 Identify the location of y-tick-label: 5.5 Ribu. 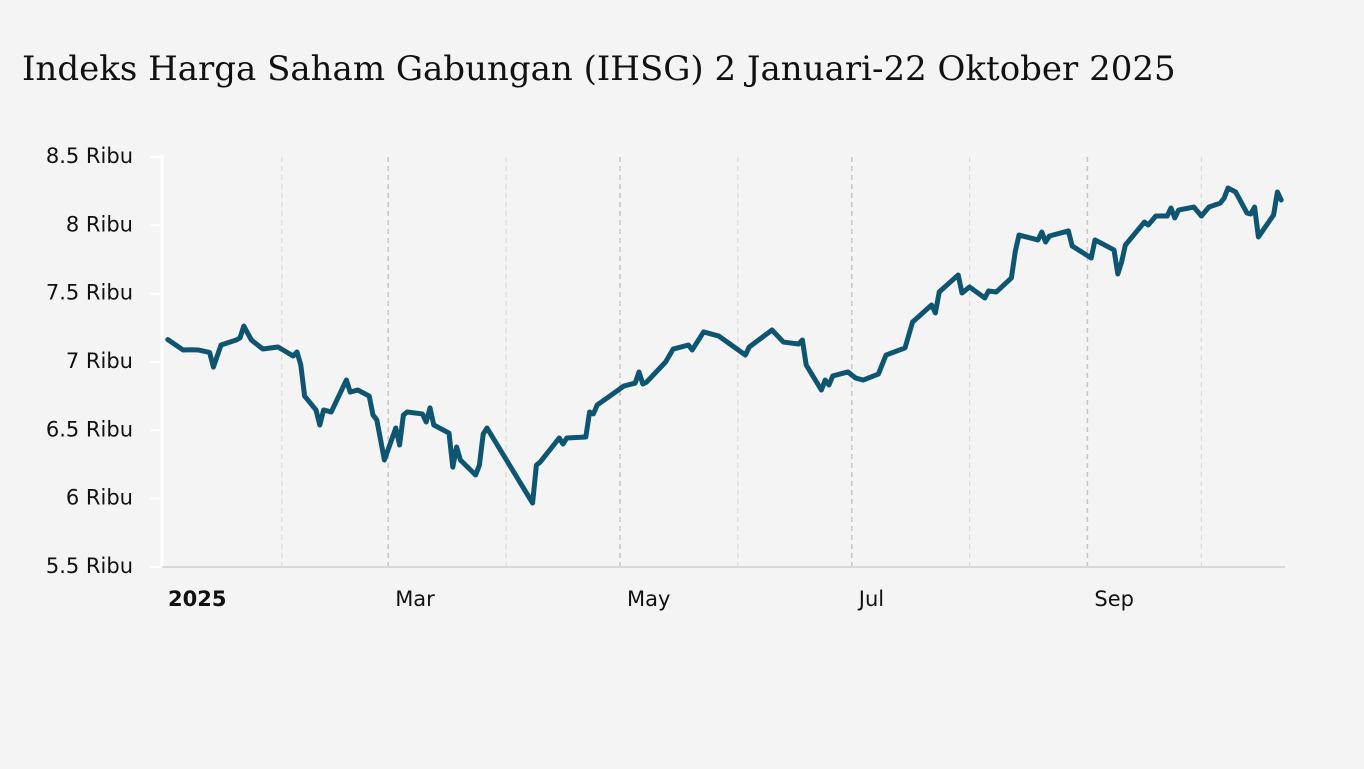
(89, 566).